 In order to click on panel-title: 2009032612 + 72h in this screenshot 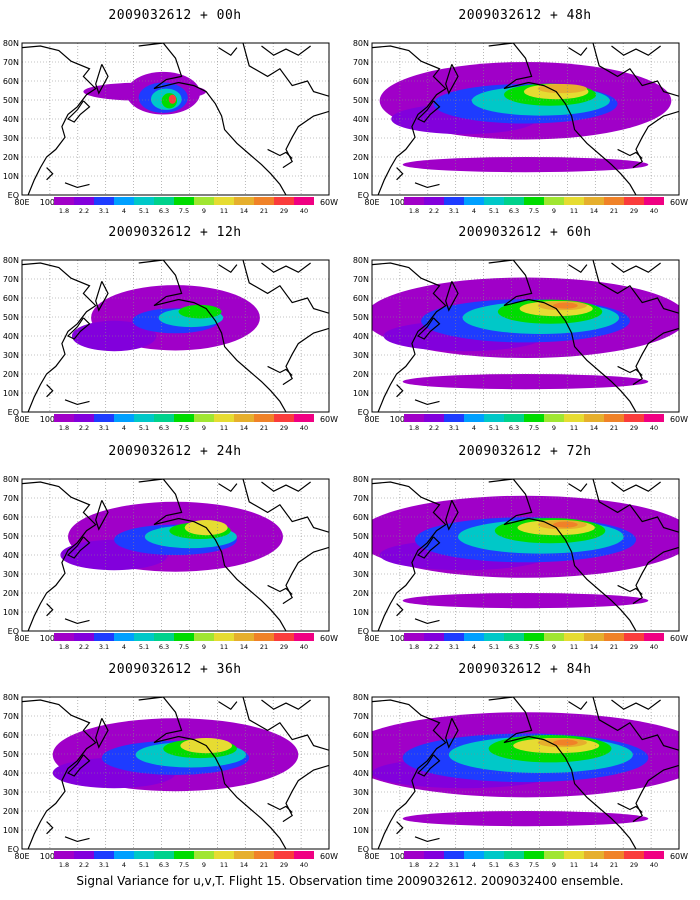, I will do `click(525, 451)`.